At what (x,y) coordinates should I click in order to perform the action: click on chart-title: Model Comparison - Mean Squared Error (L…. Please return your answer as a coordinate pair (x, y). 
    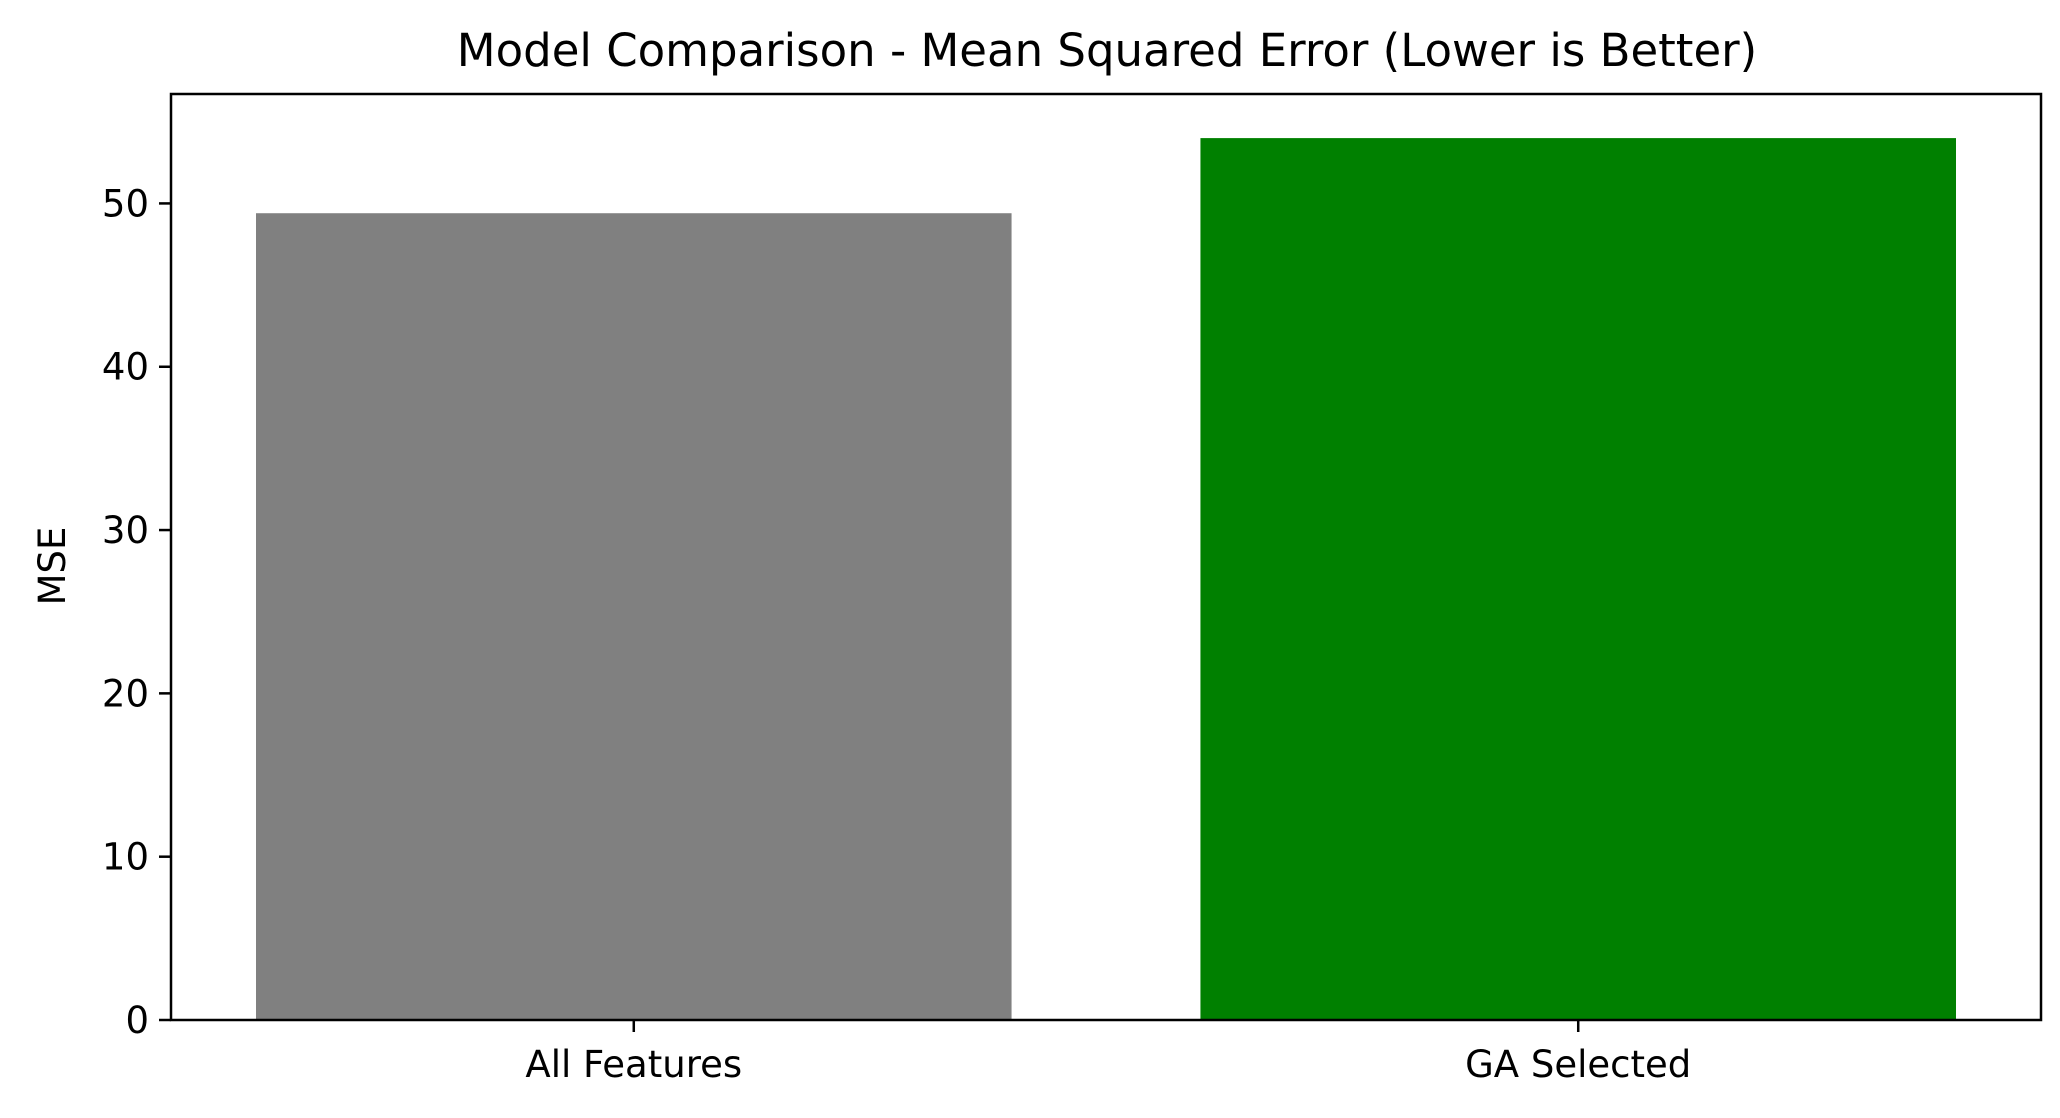
    Looking at the image, I should click on (1107, 50).